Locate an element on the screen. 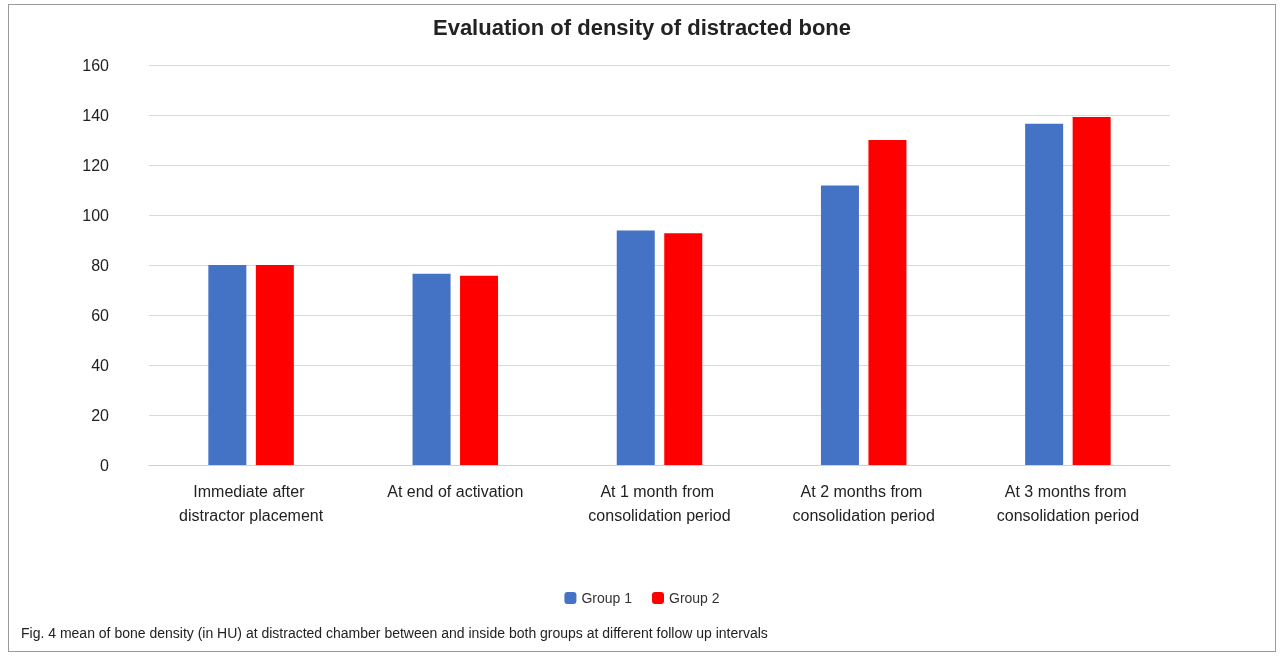 The width and height of the screenshot is (1287, 659). y-tick-label: 60 is located at coordinates (100, 315).